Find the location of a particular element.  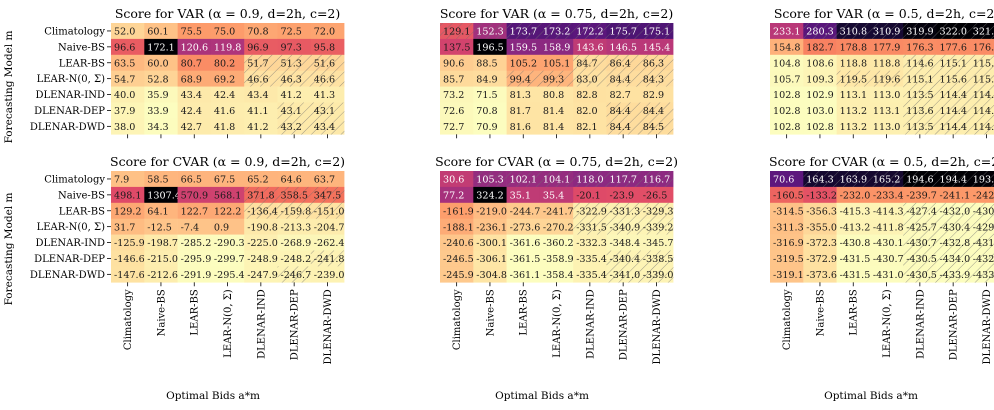

cell-value-label: -425.7 is located at coordinates (921, 227).